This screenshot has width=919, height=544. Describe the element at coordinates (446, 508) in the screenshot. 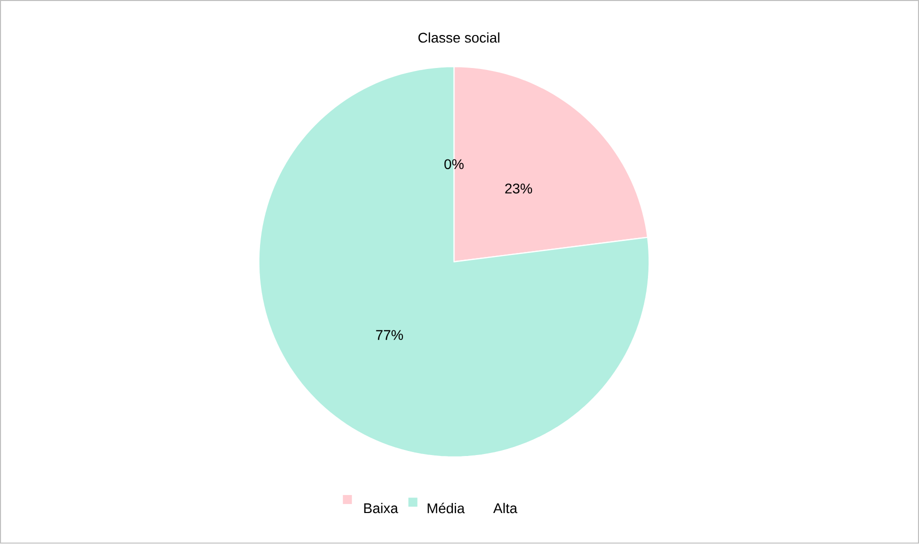

I see `legend-label: Média` at that location.